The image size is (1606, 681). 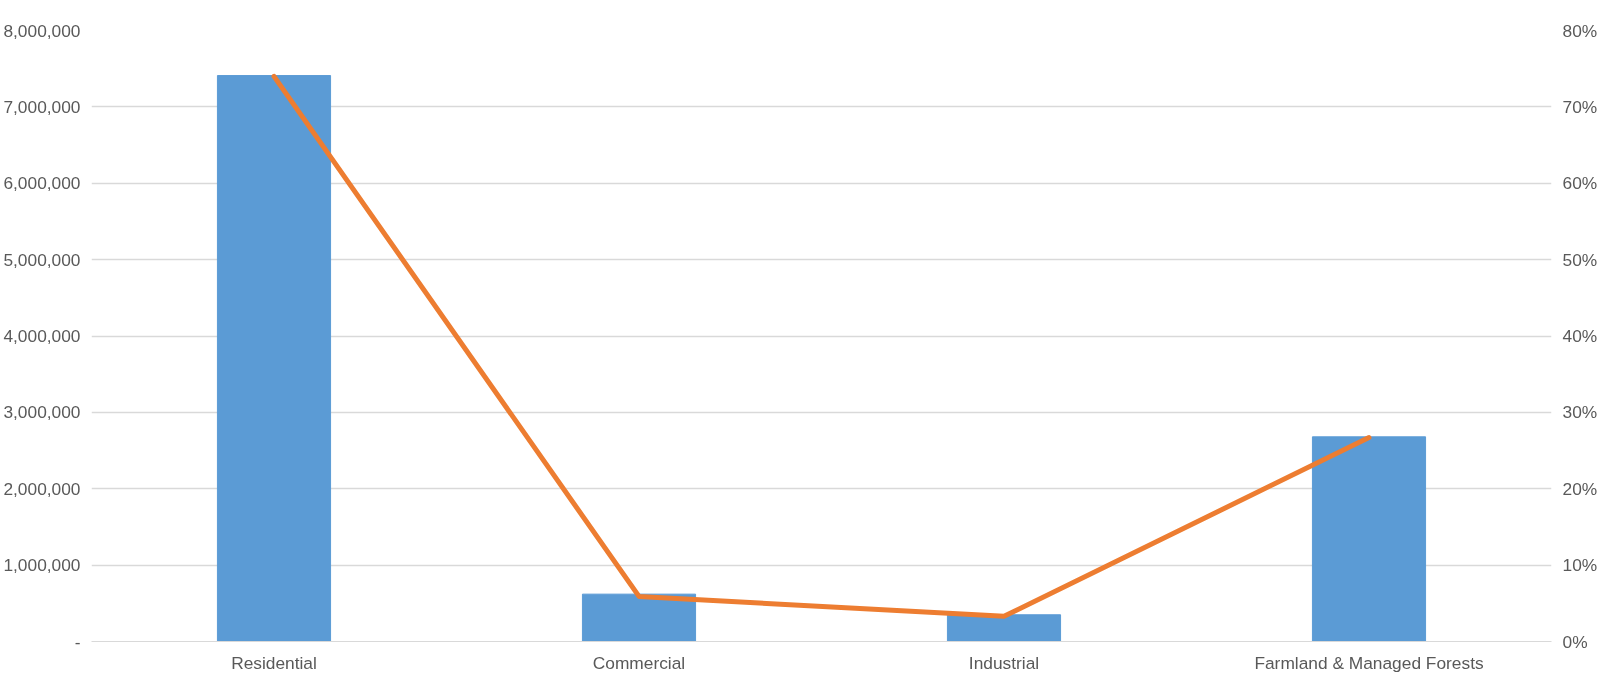 What do you see at coordinates (1369, 662) in the screenshot?
I see `x-tick-label: Farmland & Managed Forests` at bounding box center [1369, 662].